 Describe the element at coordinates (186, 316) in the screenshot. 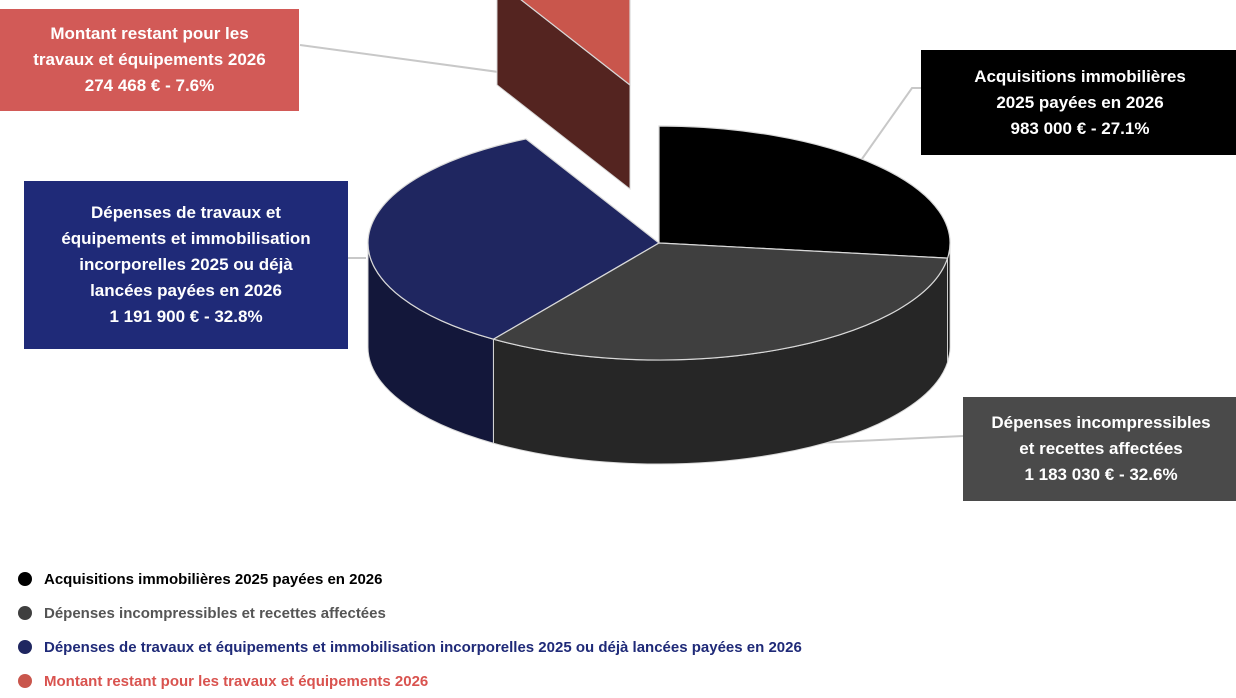

I see `callout-depenses-travaux-value: 1 191 900 € - 32.8%` at that location.